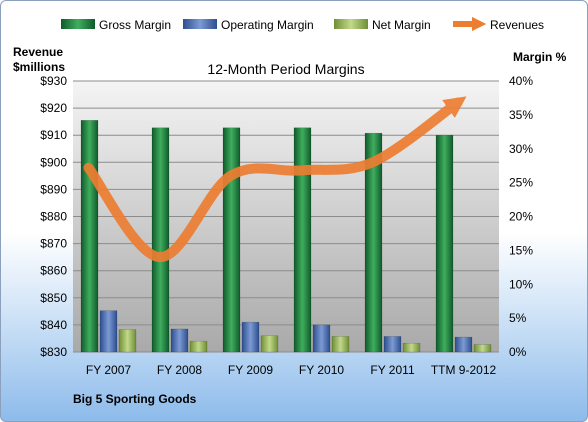  What do you see at coordinates (401, 25) in the screenshot?
I see `legend-net-margin: Net Margin` at bounding box center [401, 25].